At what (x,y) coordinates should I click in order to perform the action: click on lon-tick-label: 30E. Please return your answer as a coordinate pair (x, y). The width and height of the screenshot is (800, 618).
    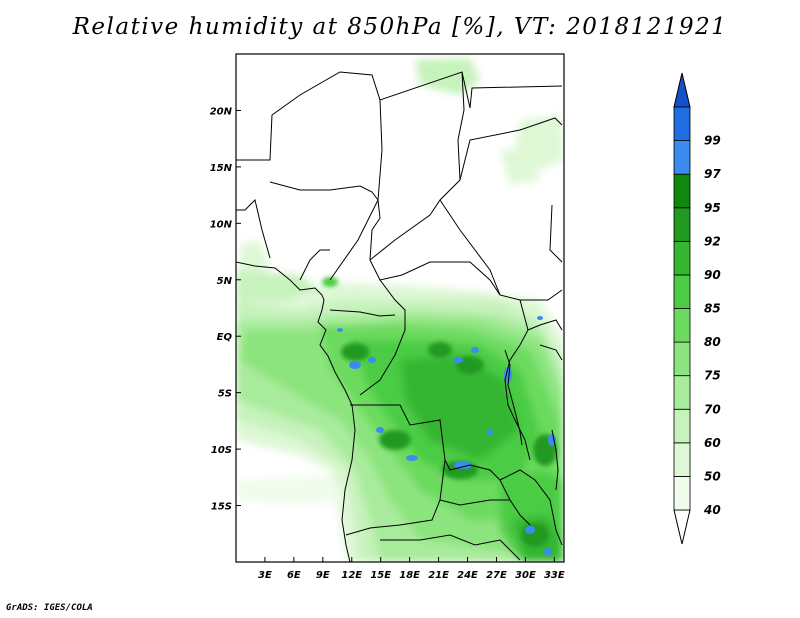
    Looking at the image, I should click on (525, 575).